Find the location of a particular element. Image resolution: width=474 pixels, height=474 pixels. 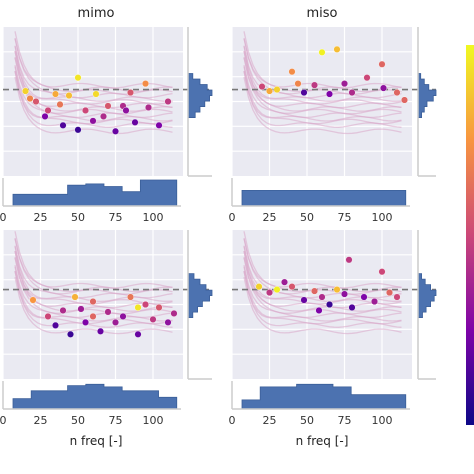

xlabel-left: n freq [-] is located at coordinates (96, 441).